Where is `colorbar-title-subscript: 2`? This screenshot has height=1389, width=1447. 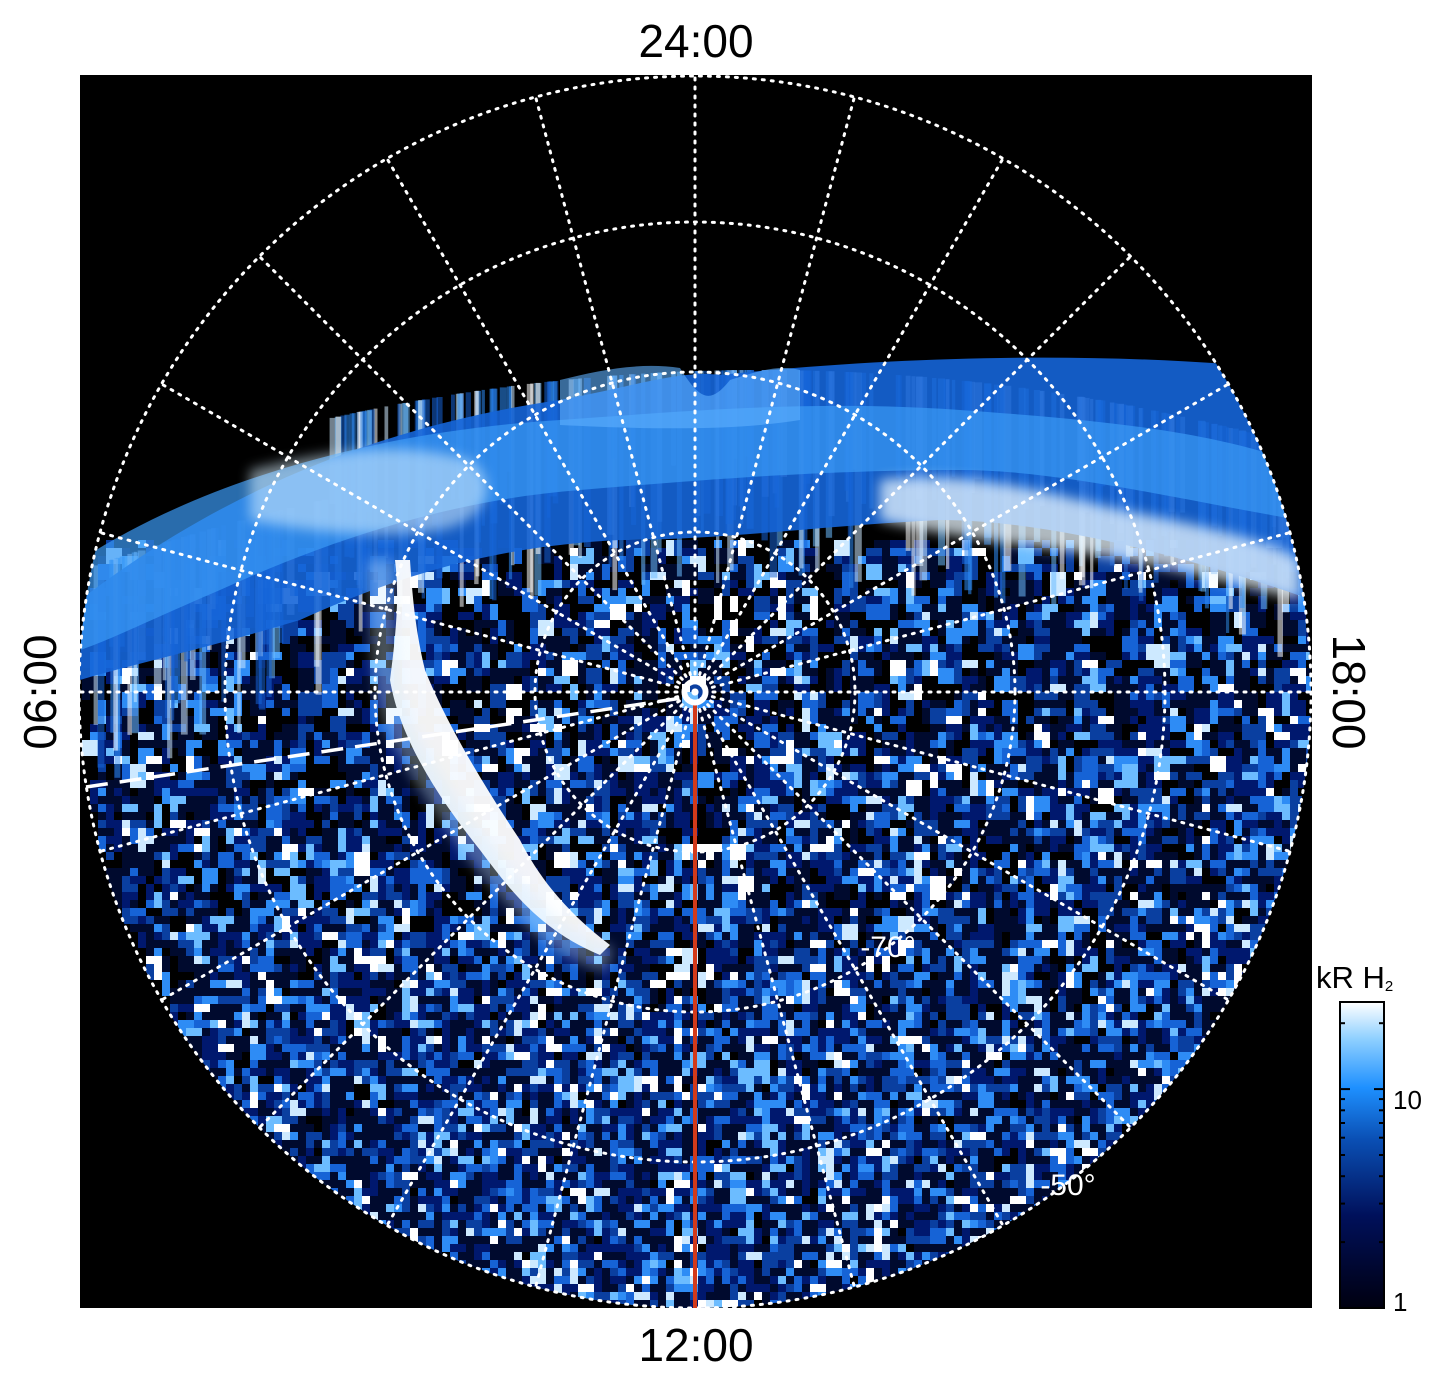 colorbar-title-subscript: 2 is located at coordinates (1389, 986).